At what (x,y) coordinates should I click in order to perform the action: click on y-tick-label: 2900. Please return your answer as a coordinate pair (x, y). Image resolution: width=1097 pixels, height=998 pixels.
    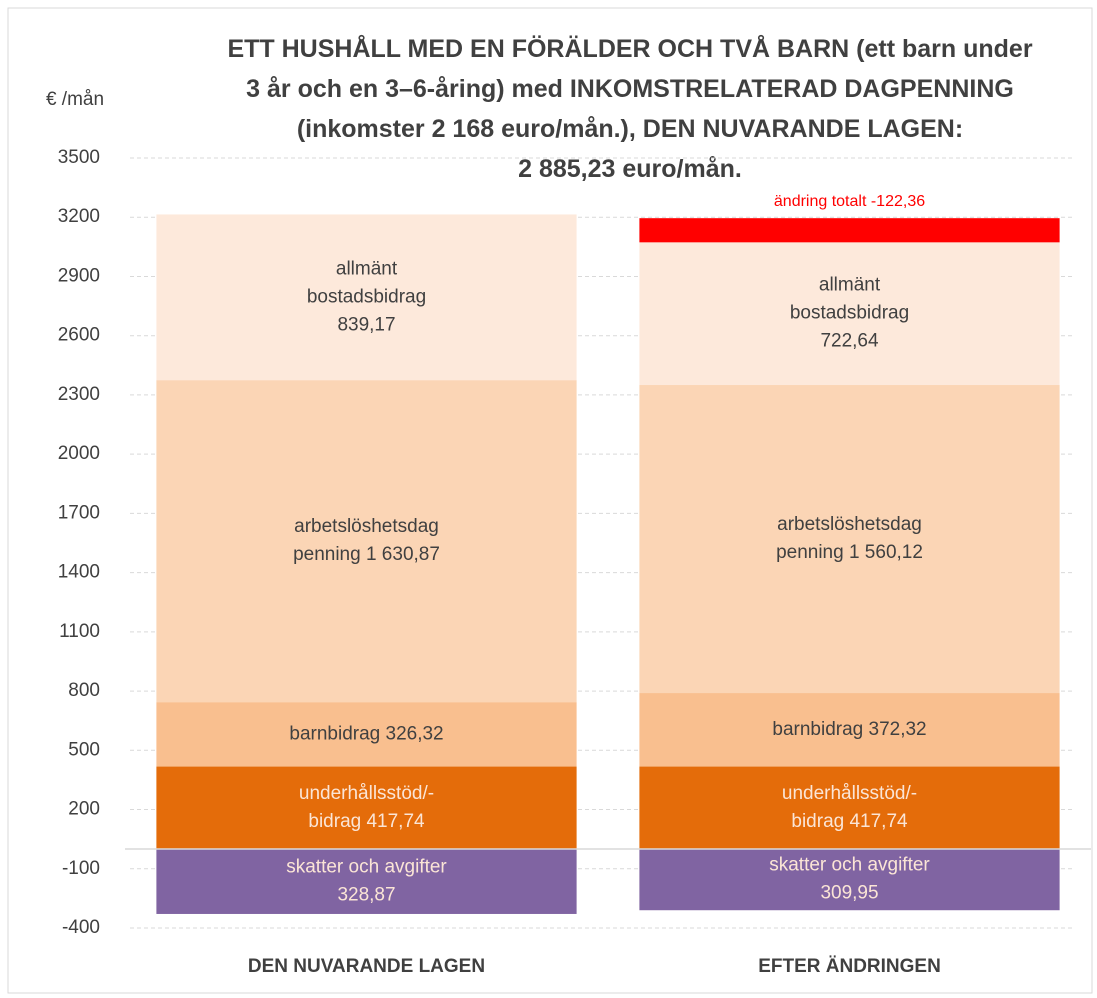
    Looking at the image, I should click on (79, 275).